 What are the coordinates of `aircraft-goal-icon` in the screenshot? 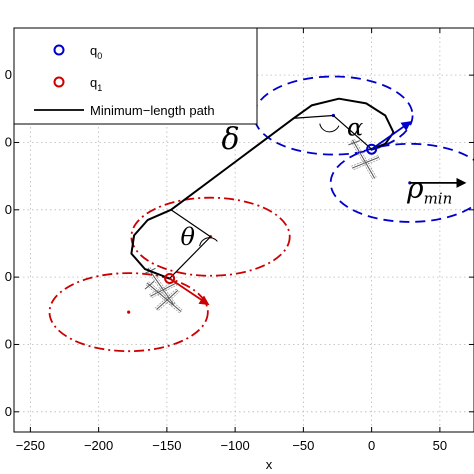 It's located at (364, 159).